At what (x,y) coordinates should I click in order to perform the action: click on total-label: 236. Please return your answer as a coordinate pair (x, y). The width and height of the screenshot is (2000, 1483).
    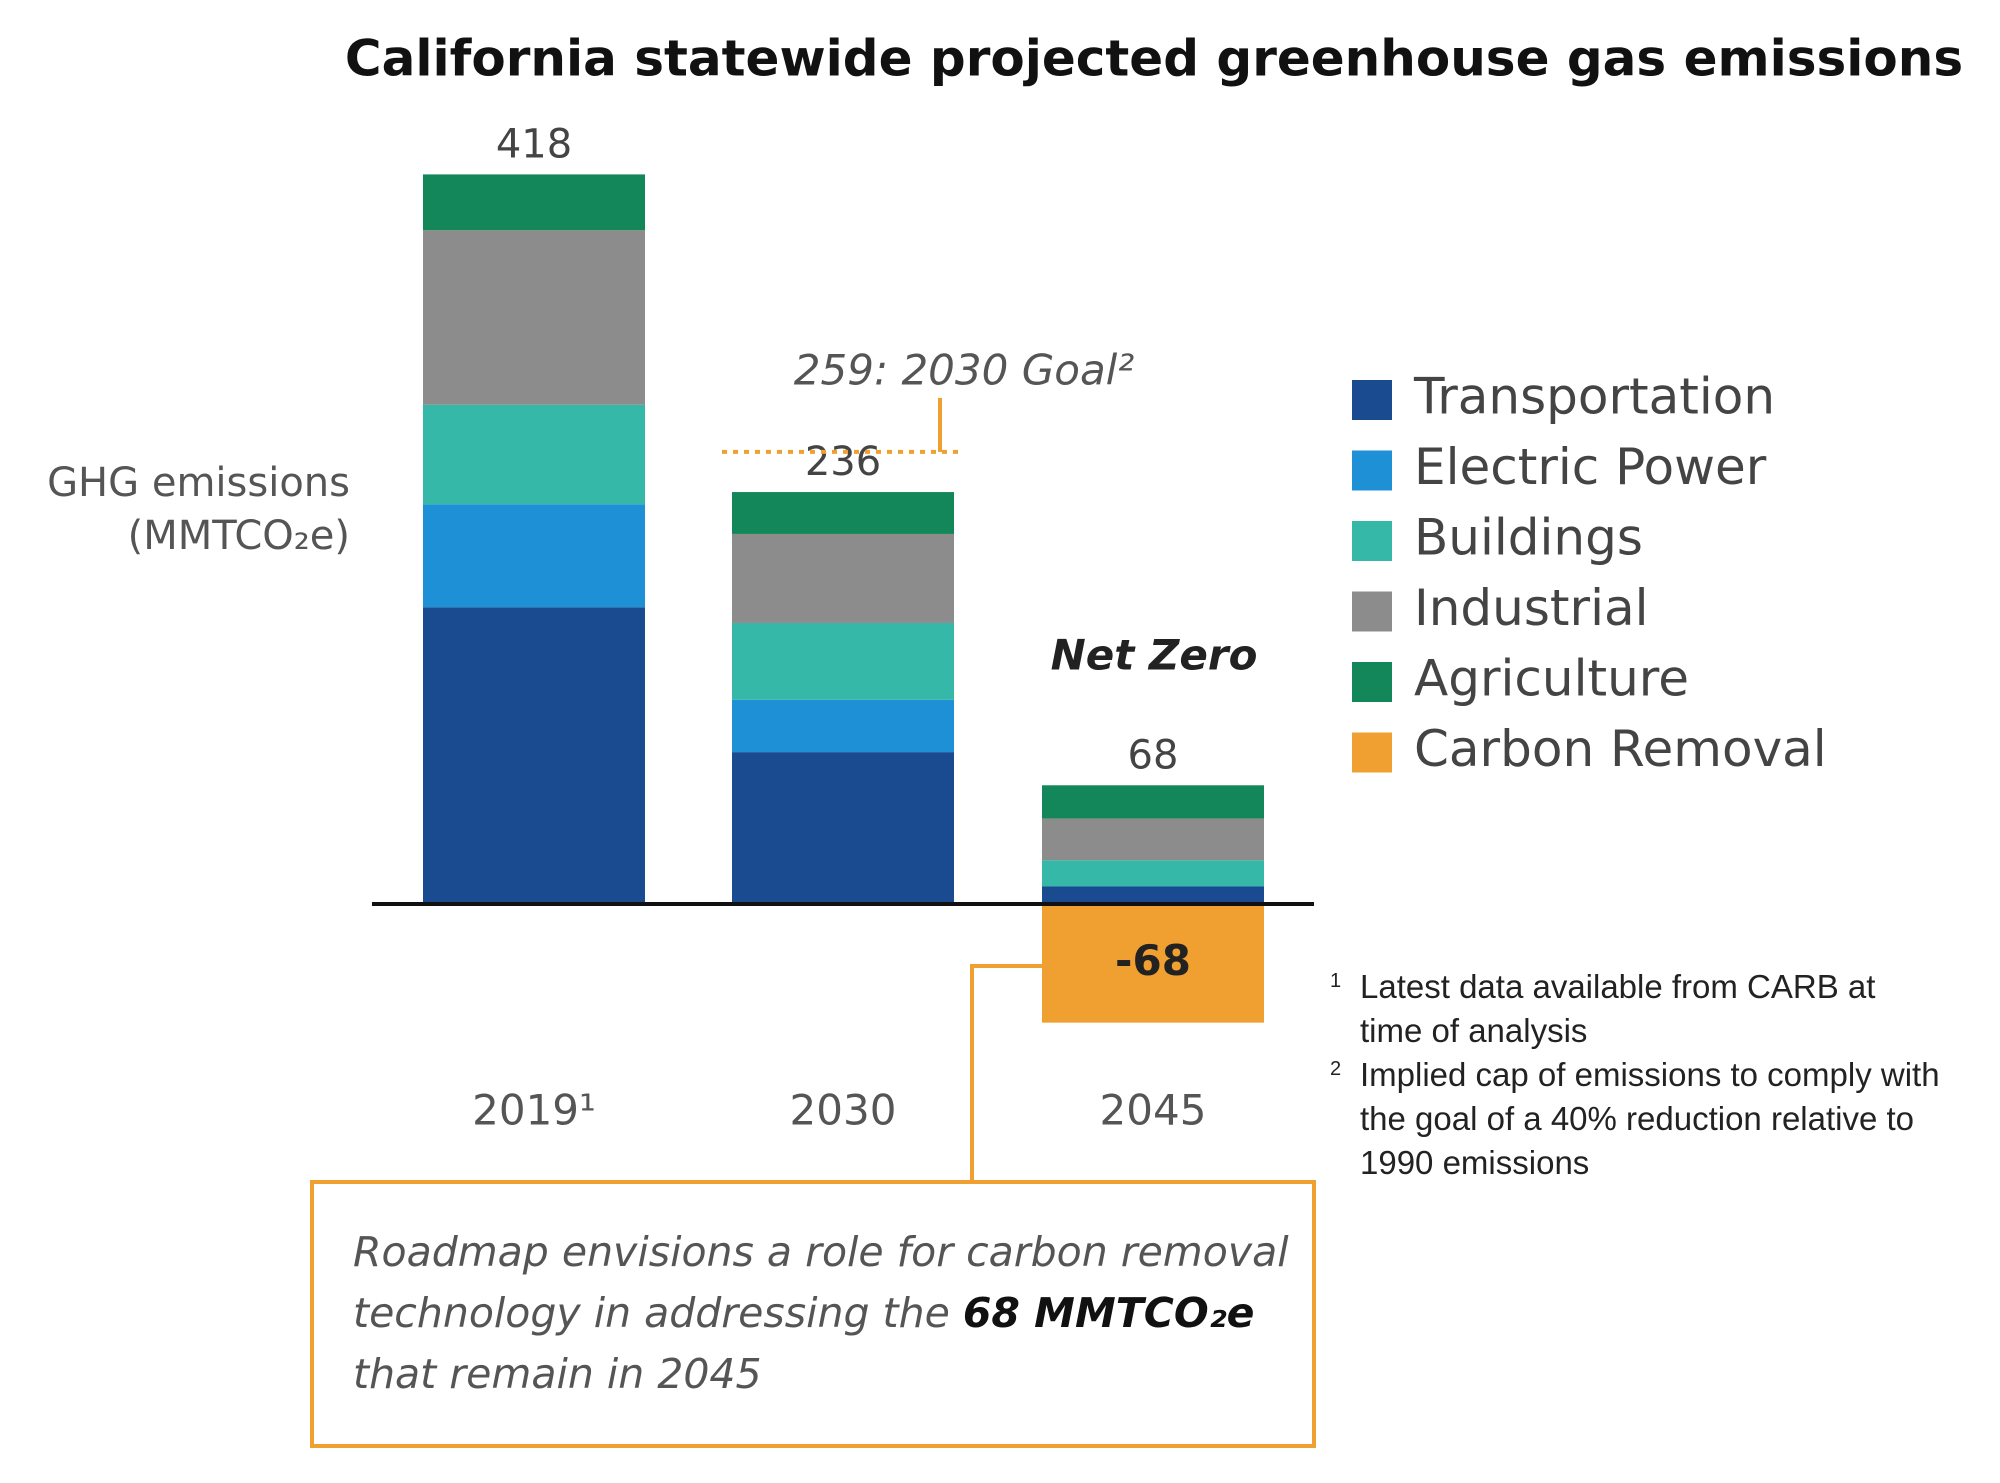
    Looking at the image, I should click on (843, 462).